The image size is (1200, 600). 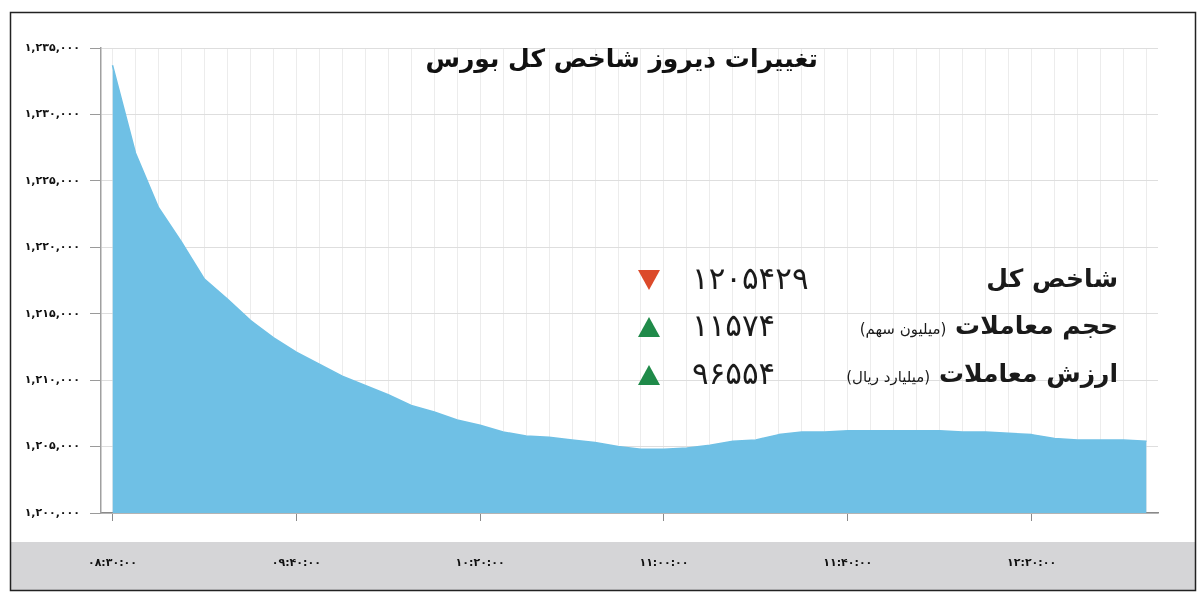 What do you see at coordinates (1052, 278) in the screenshot?
I see `annotation: شاخص کل` at bounding box center [1052, 278].